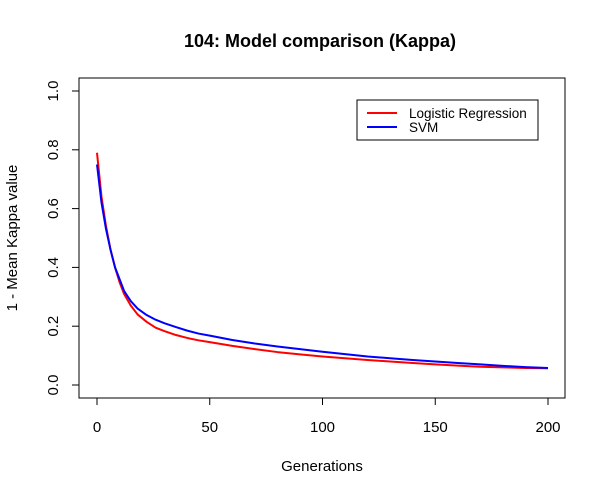 This screenshot has height=501, width=606. Describe the element at coordinates (53, 267) in the screenshot. I see `y-tick-label: 0.4` at that location.